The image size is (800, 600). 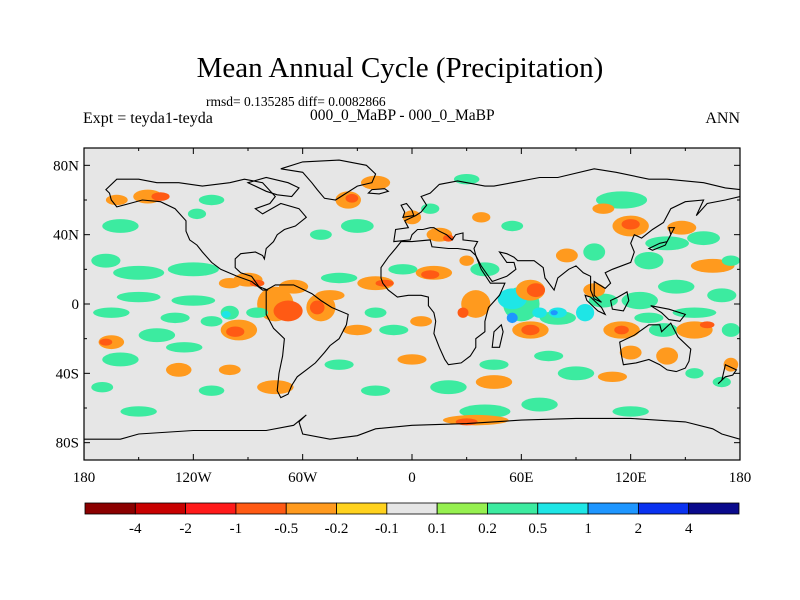 What do you see at coordinates (537, 529) in the screenshot?
I see `colorbar-label: 0.5` at bounding box center [537, 529].